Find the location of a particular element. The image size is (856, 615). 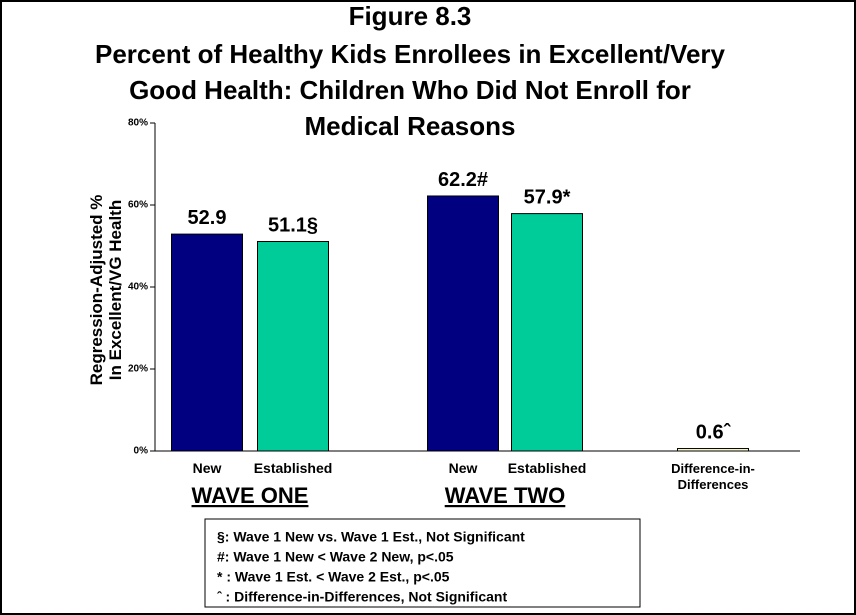

x-tick-label-line: Difference-in- is located at coordinates (713, 468).